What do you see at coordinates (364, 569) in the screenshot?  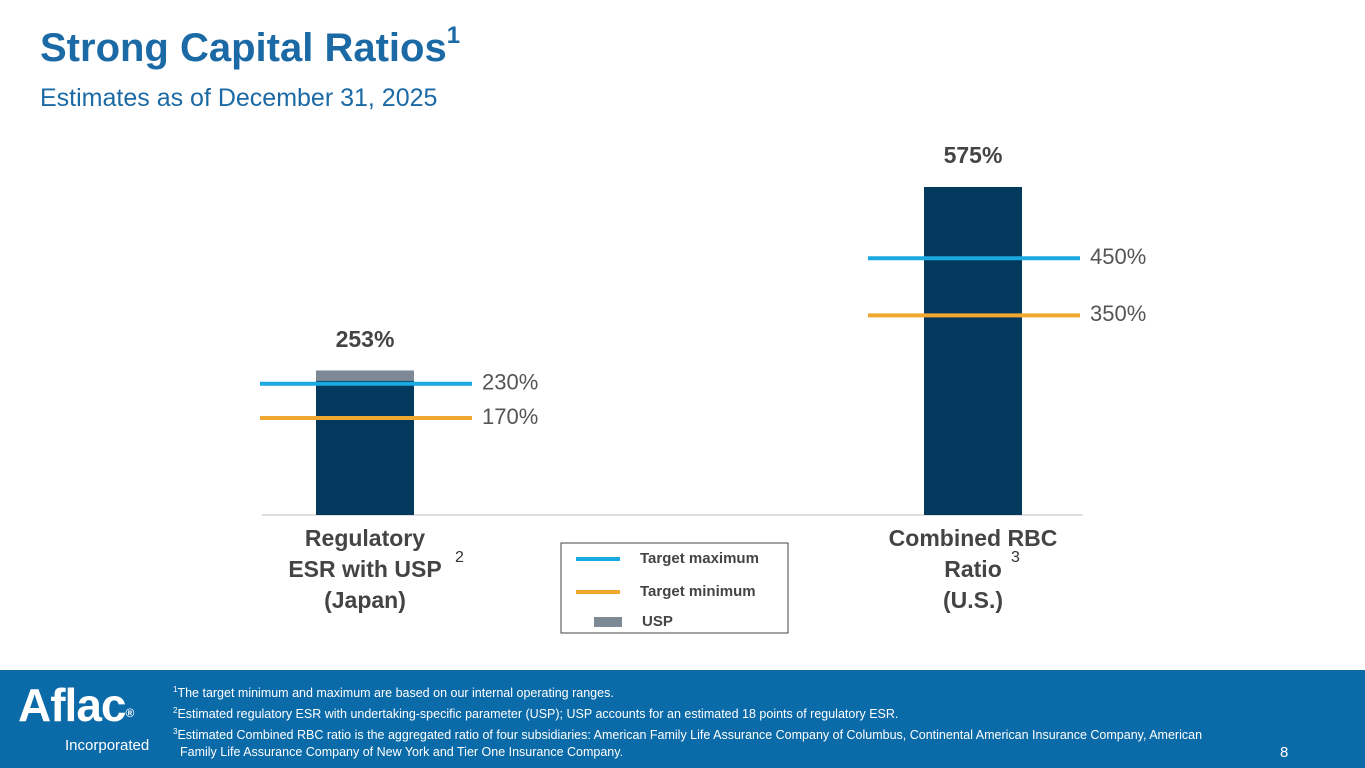 I see `category-label: ESR with USP` at bounding box center [364, 569].